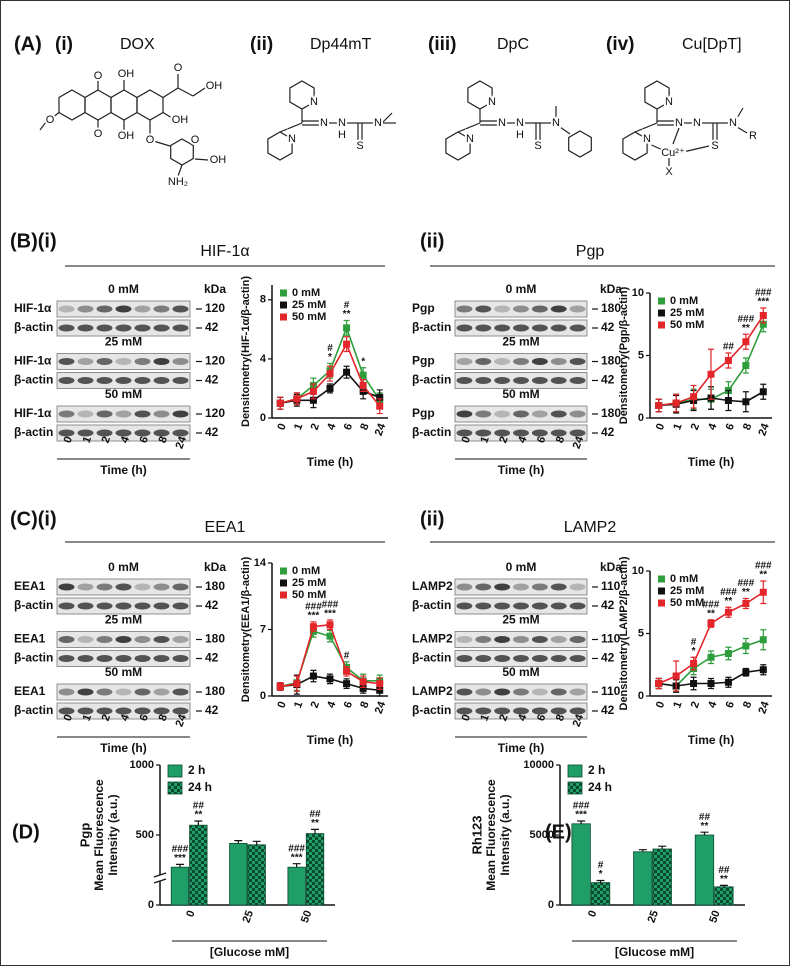  I want to click on x-axis-label: [Glucose mM], so click(249, 952).